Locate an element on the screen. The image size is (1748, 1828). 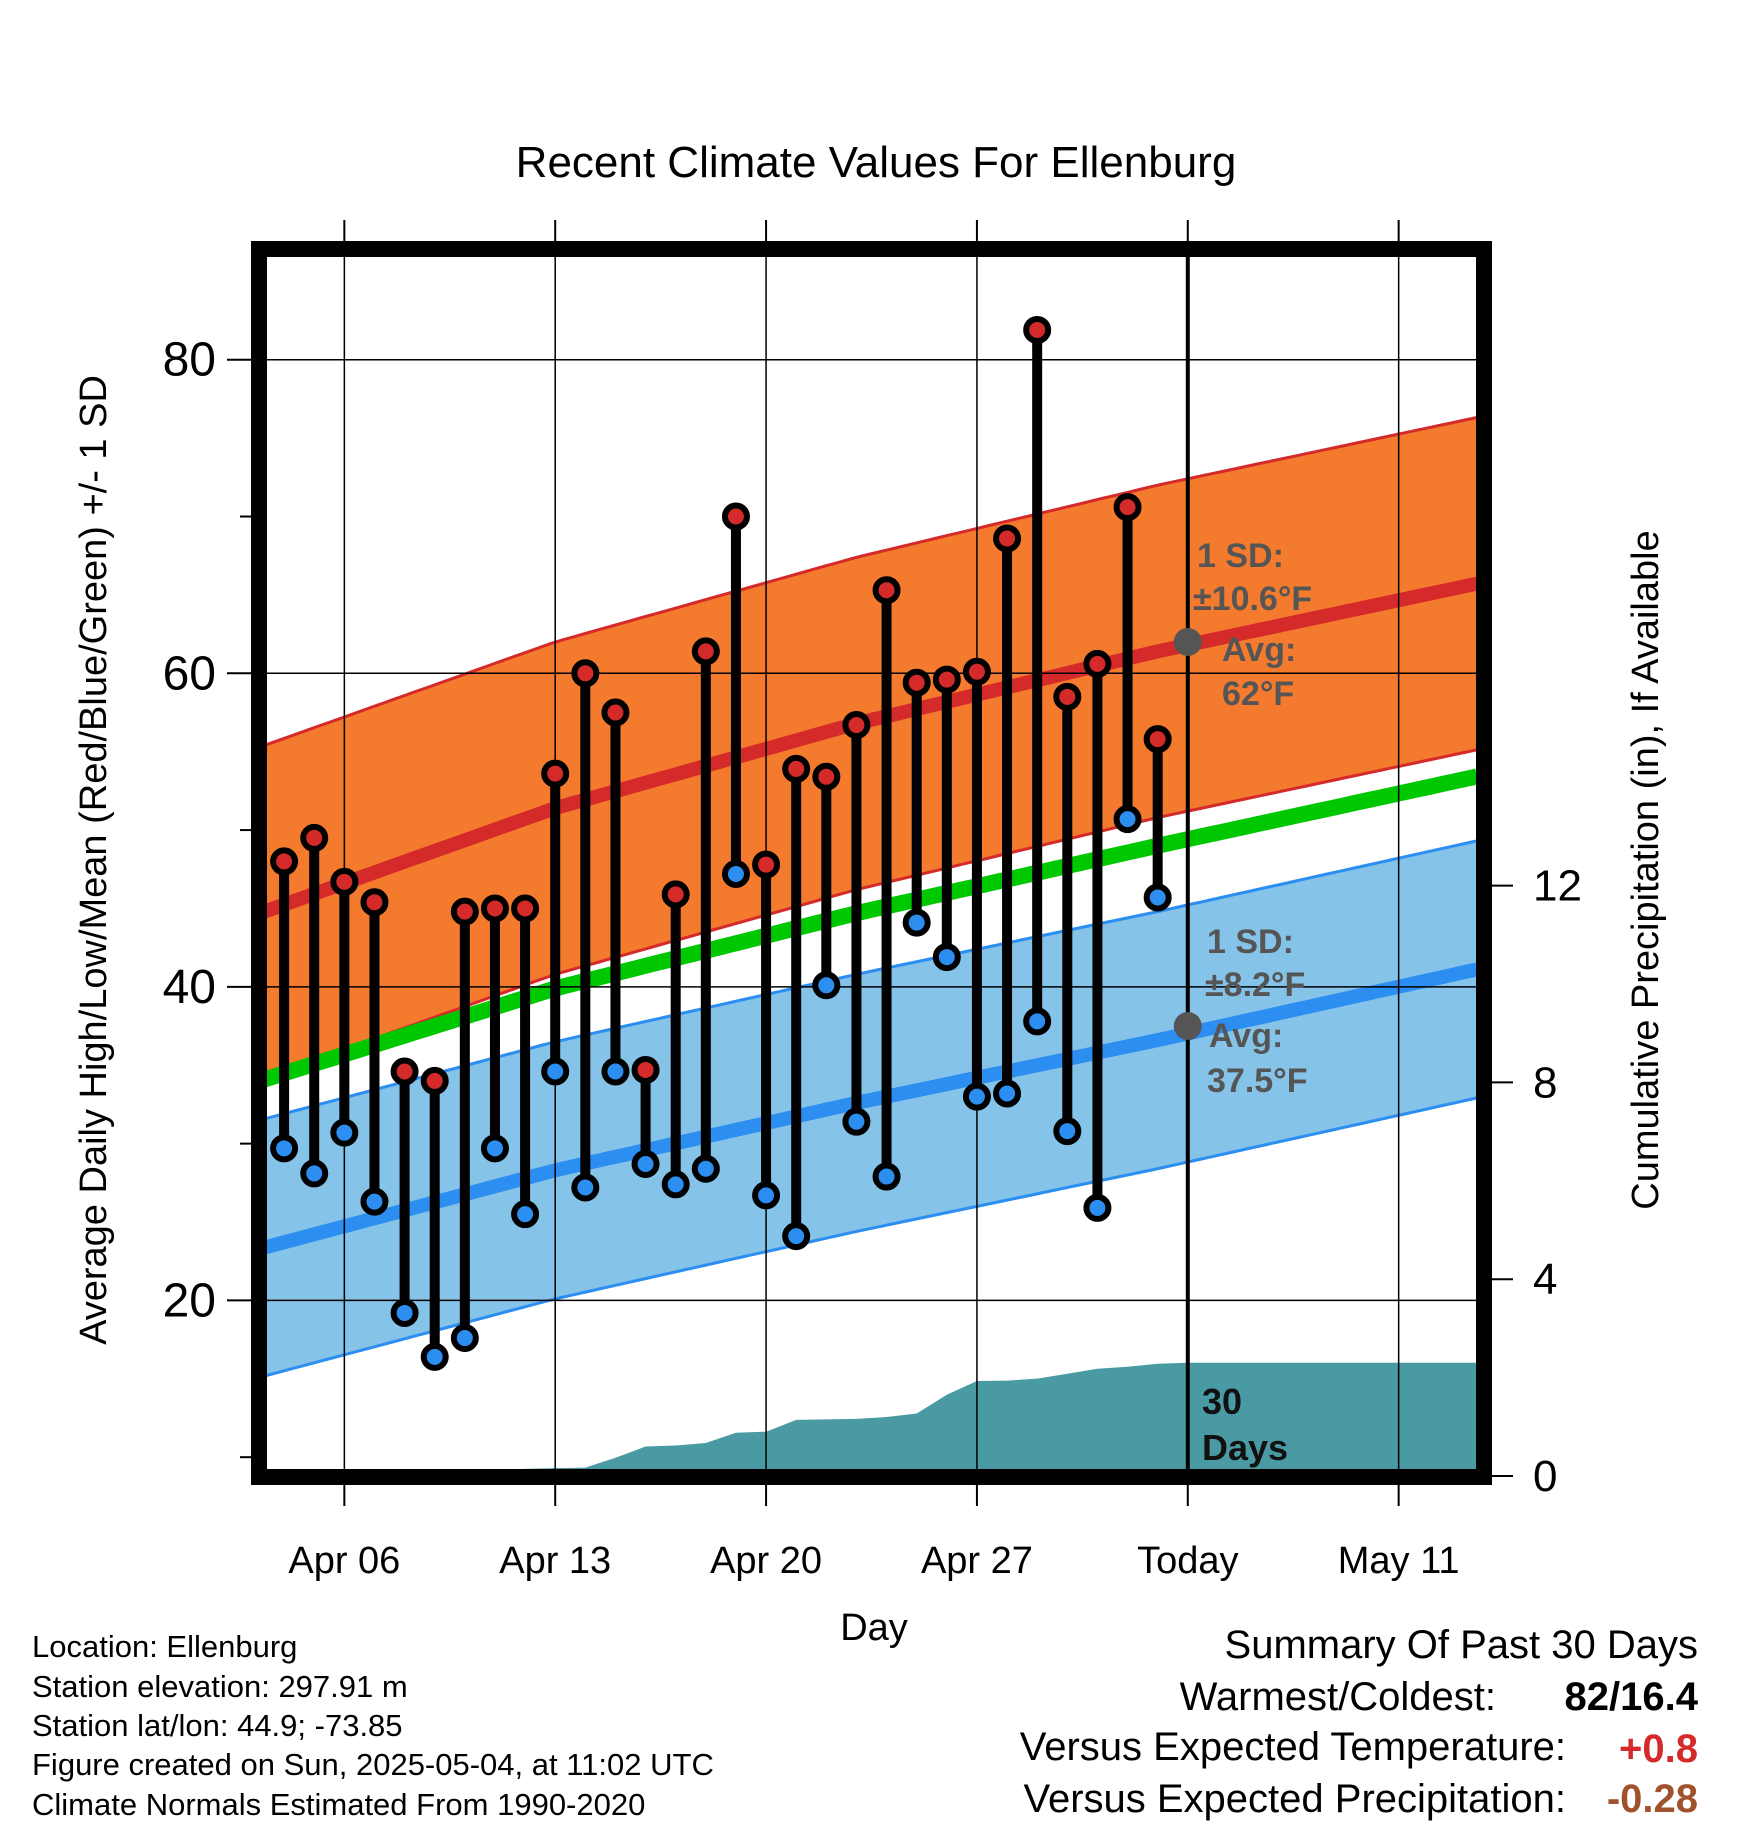
chart-title: Recent Climate Values For Ellenburg is located at coordinates (876, 162).